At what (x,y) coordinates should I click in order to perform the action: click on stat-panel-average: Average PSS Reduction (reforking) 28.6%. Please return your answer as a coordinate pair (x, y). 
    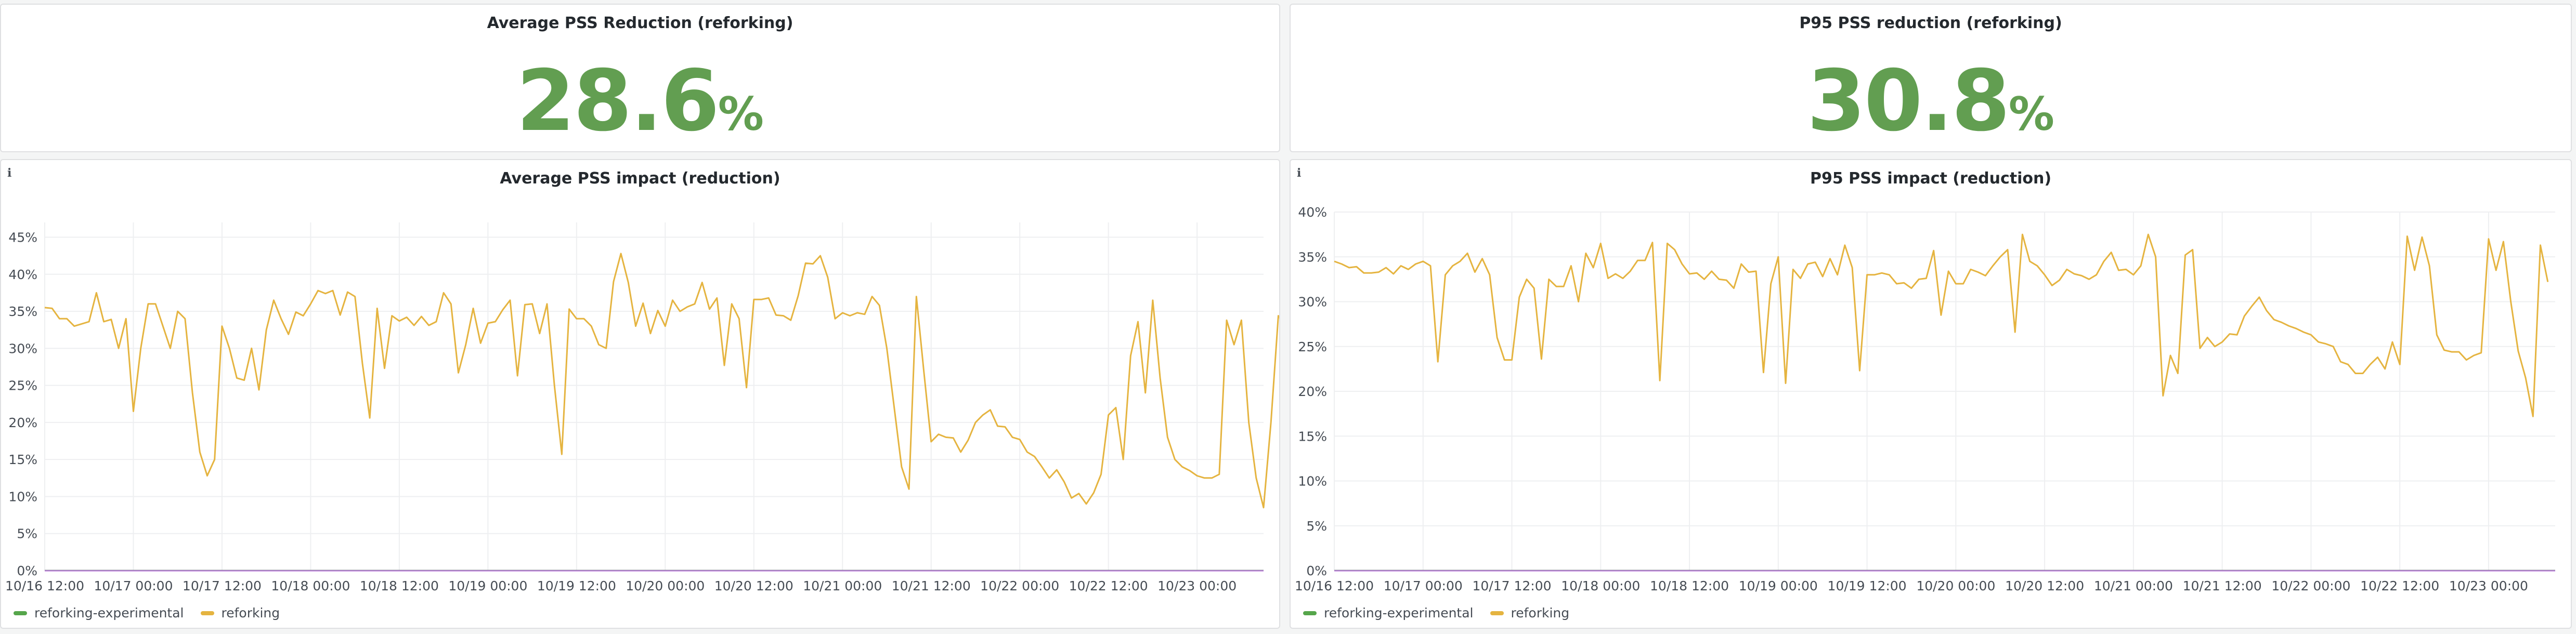
    Looking at the image, I should click on (640, 78).